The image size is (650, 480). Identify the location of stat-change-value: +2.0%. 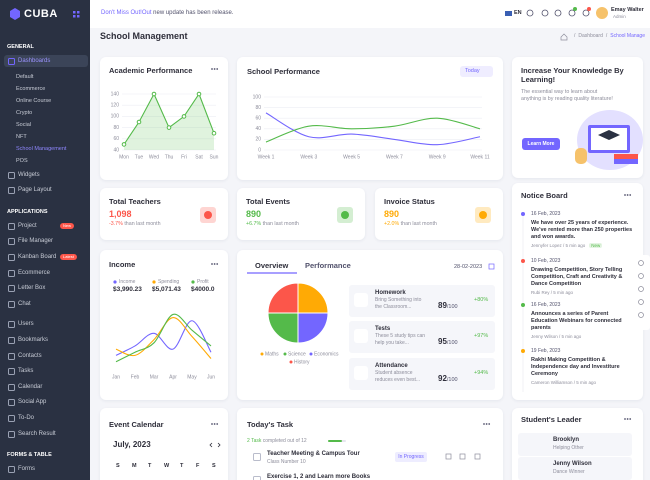
(392, 224).